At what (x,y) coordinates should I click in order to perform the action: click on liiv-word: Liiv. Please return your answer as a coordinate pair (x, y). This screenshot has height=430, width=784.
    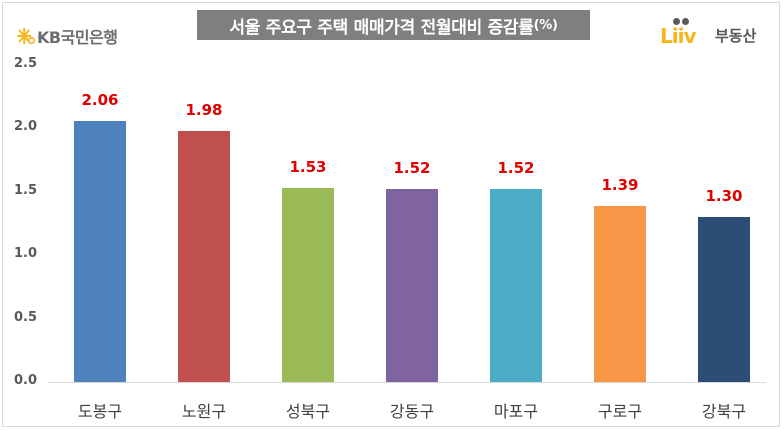
    Looking at the image, I should click on (678, 36).